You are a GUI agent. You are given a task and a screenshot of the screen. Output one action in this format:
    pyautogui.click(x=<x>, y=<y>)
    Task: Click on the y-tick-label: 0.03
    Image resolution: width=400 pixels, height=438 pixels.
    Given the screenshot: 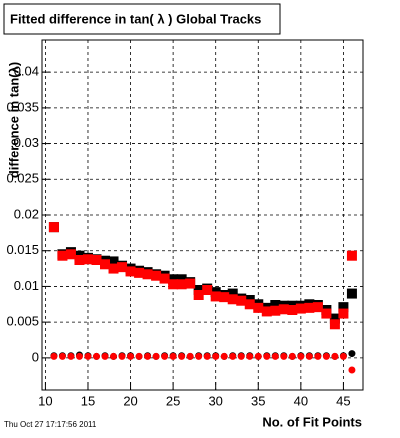 What is the action you would take?
    pyautogui.click(x=26, y=142)
    